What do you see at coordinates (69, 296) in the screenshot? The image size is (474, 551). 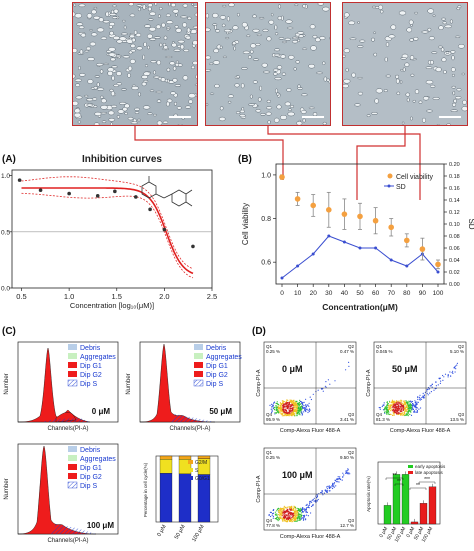 I see `x-tick-label-a: 1.0` at bounding box center [69, 296].